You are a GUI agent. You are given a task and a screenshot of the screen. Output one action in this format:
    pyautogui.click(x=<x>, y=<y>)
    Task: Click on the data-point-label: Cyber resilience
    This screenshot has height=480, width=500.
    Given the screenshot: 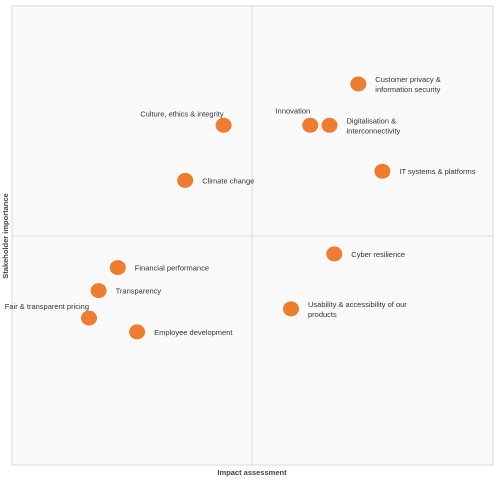 What is the action you would take?
    pyautogui.click(x=378, y=254)
    